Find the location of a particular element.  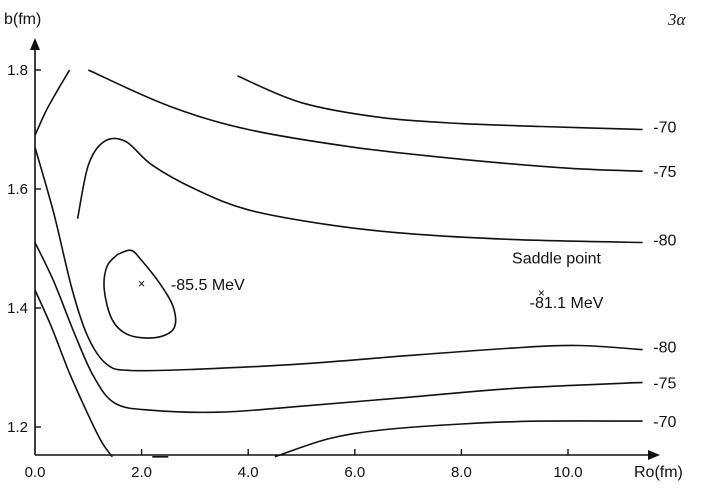

y-axis-label: b(fm) is located at coordinates (22, 19).